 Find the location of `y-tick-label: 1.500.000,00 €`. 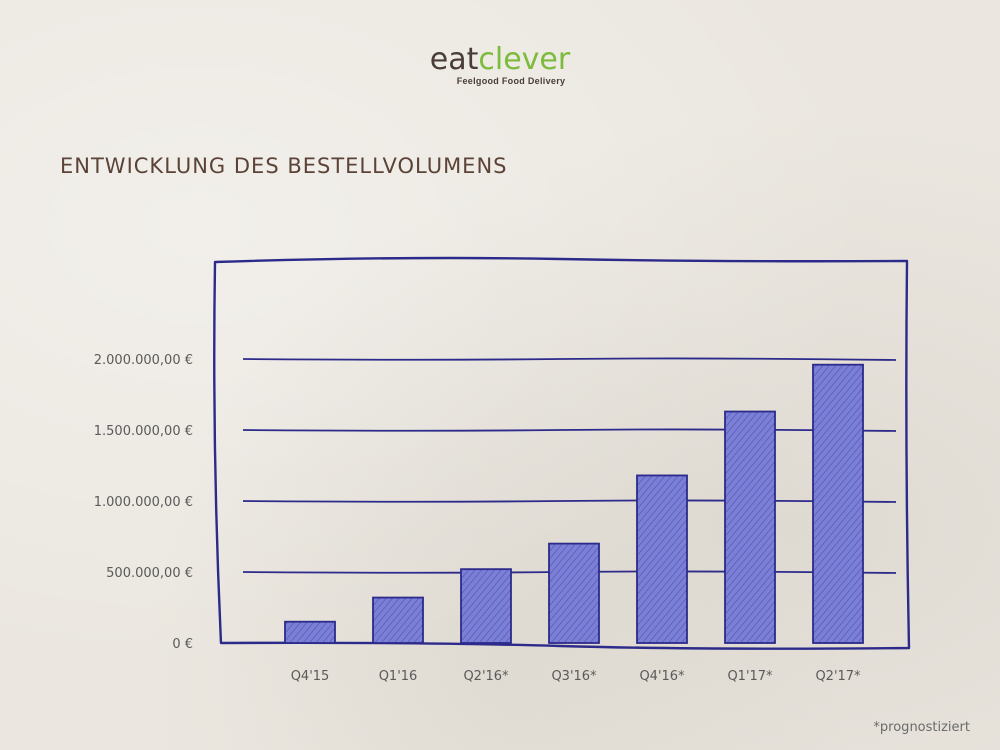

y-tick-label: 1.500.000,00 € is located at coordinates (143, 431).